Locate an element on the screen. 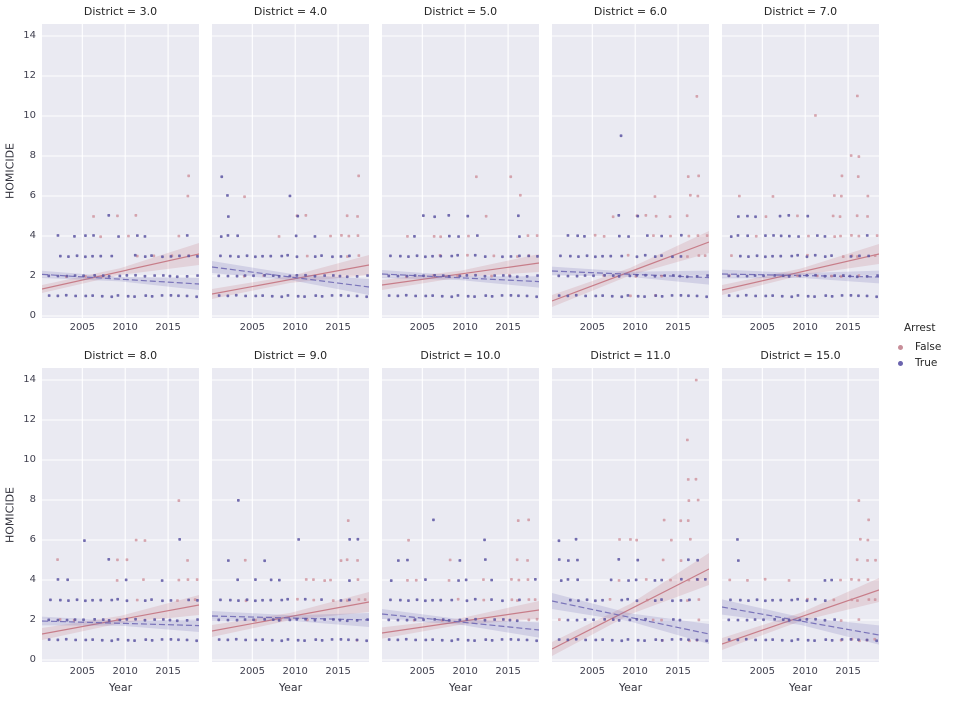 The width and height of the screenshot is (959, 704). y-tick-label: 0 is located at coordinates (32, 315).